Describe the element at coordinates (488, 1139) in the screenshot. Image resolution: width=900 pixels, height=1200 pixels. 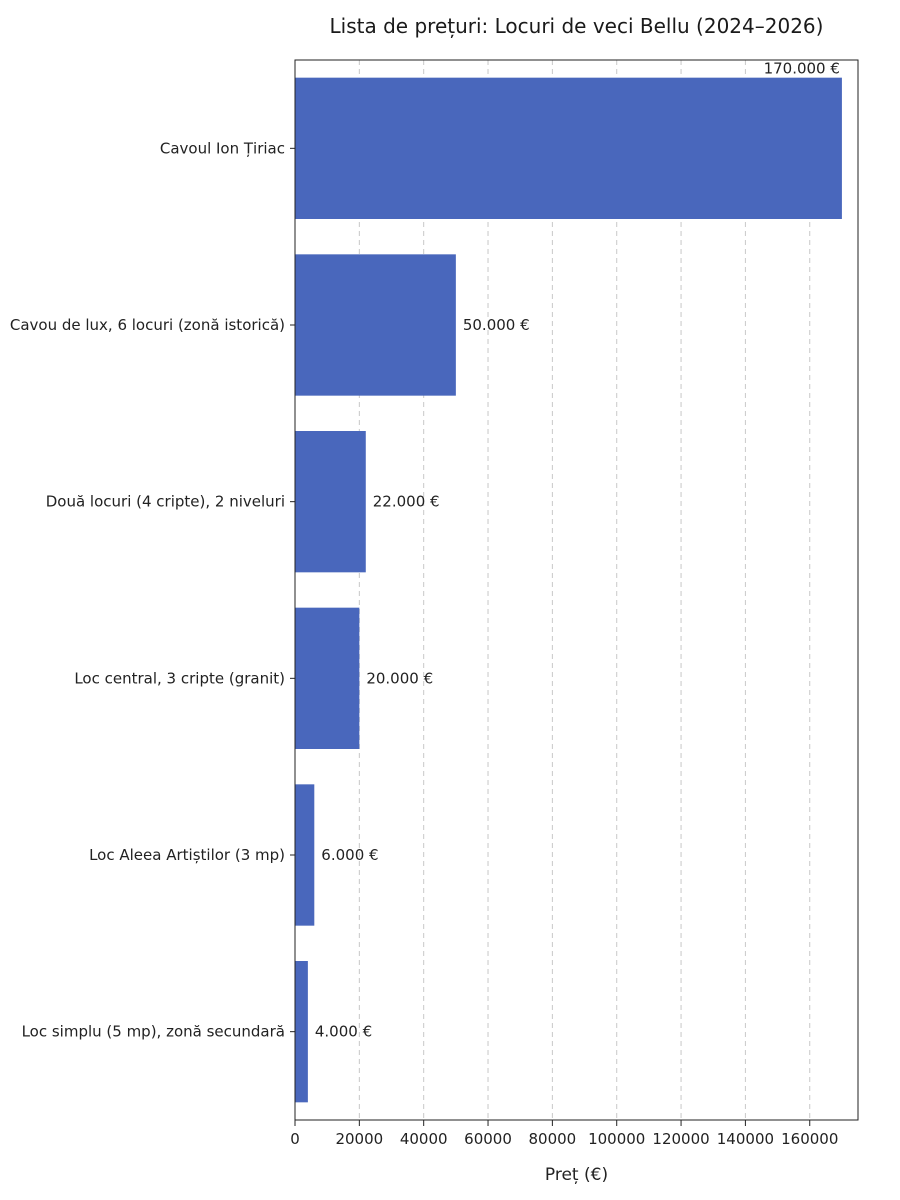
I see `x-tick-label: 60000` at that location.